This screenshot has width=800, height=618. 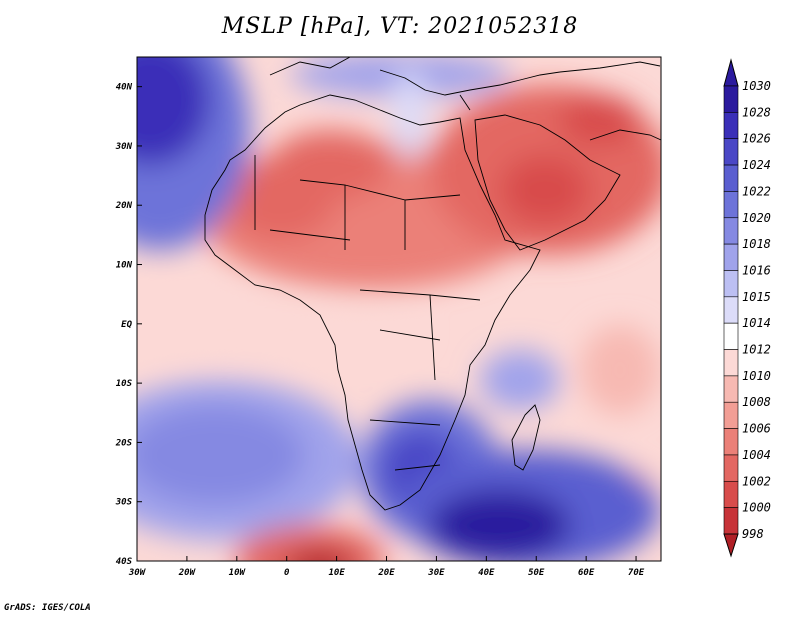 What do you see at coordinates (536, 573) in the screenshot?
I see `lon-tick-label: 50E` at bounding box center [536, 573].